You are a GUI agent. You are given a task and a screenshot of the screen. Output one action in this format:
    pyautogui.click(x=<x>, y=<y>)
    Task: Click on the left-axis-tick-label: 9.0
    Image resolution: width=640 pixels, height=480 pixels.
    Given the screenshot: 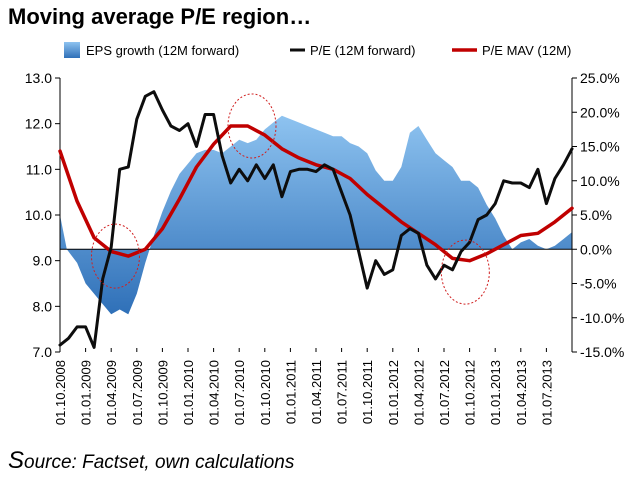 What is the action you would take?
    pyautogui.click(x=43, y=261)
    